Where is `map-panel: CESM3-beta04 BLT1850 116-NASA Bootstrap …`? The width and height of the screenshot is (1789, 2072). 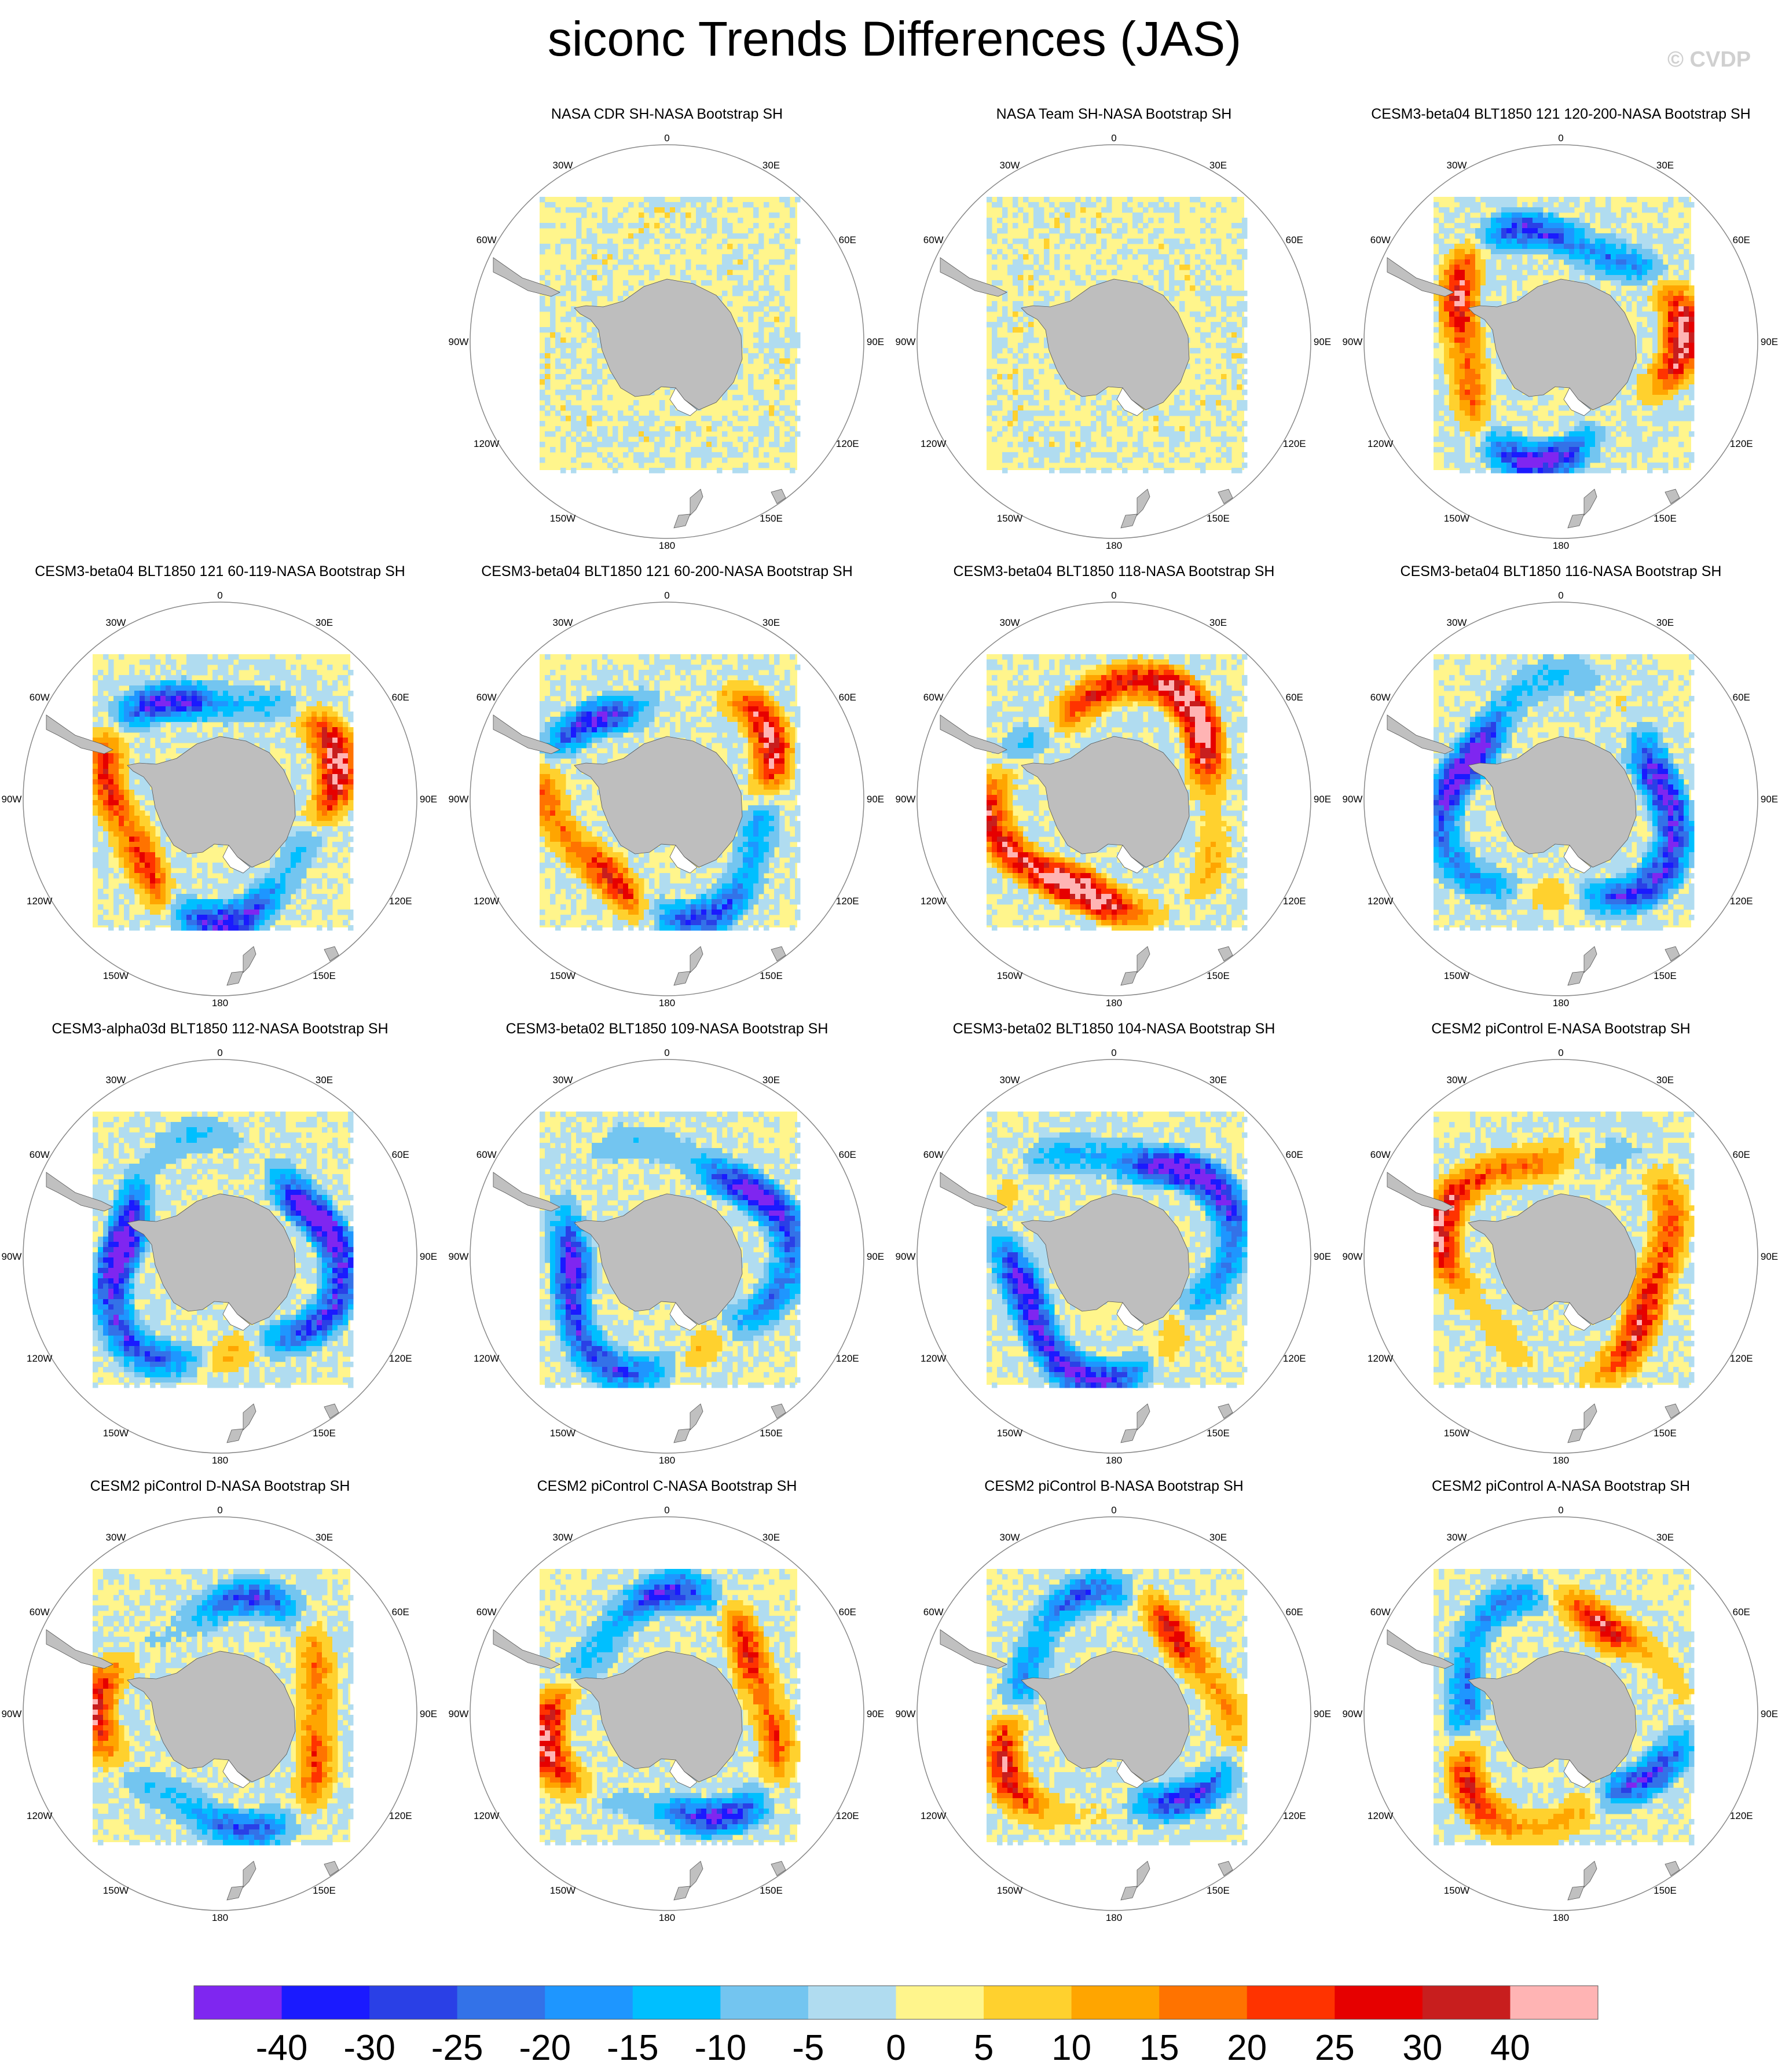
map-panel: CESM3-beta04 BLT1850 116-NASA Bootstrap … is located at coordinates (1561, 787).